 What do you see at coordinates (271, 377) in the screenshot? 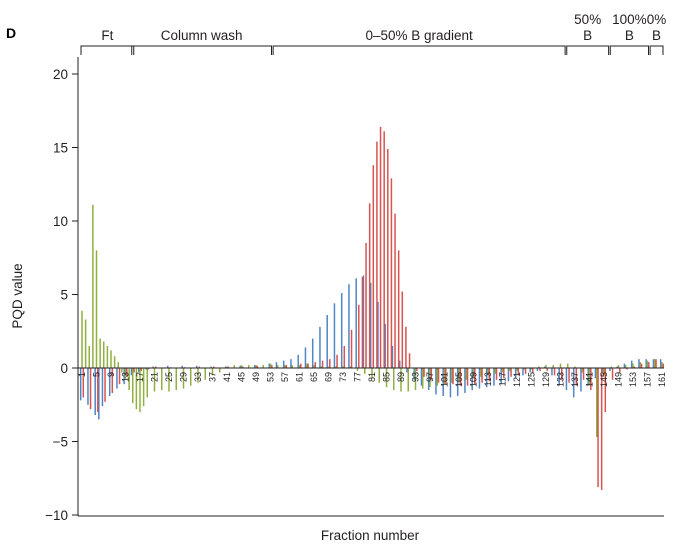
I see `x-tick-label: 53` at bounding box center [271, 377].